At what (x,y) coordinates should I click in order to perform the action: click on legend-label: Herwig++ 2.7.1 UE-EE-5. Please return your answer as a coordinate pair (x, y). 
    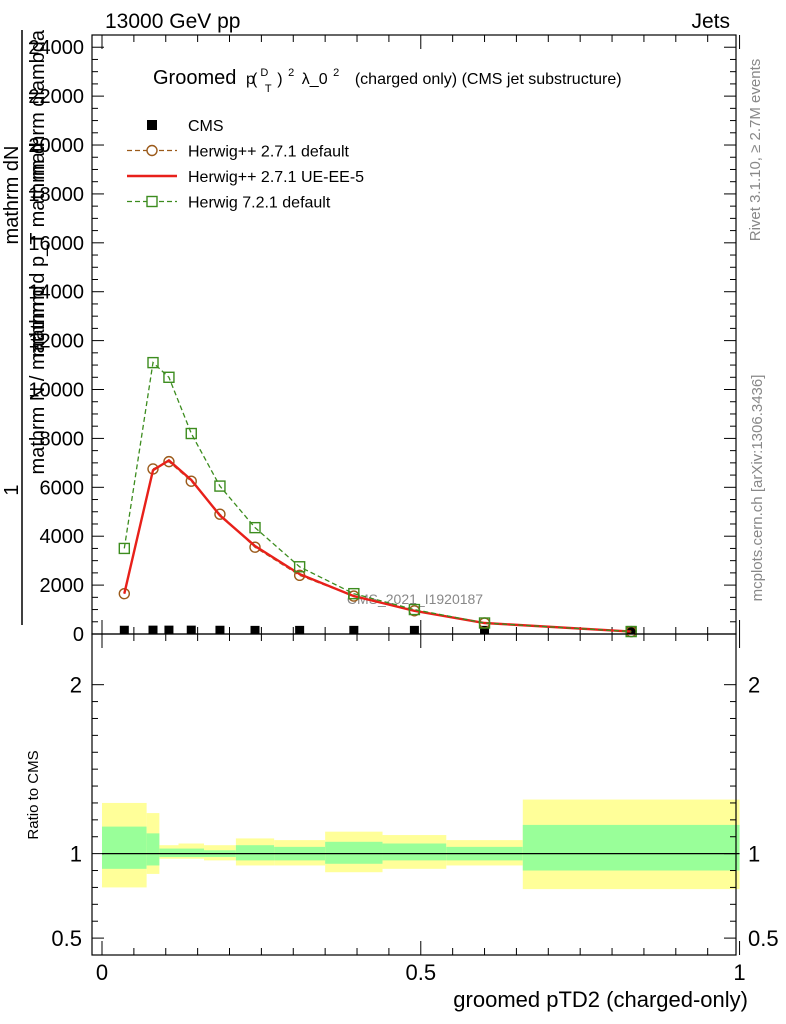
    Looking at the image, I should click on (276, 177).